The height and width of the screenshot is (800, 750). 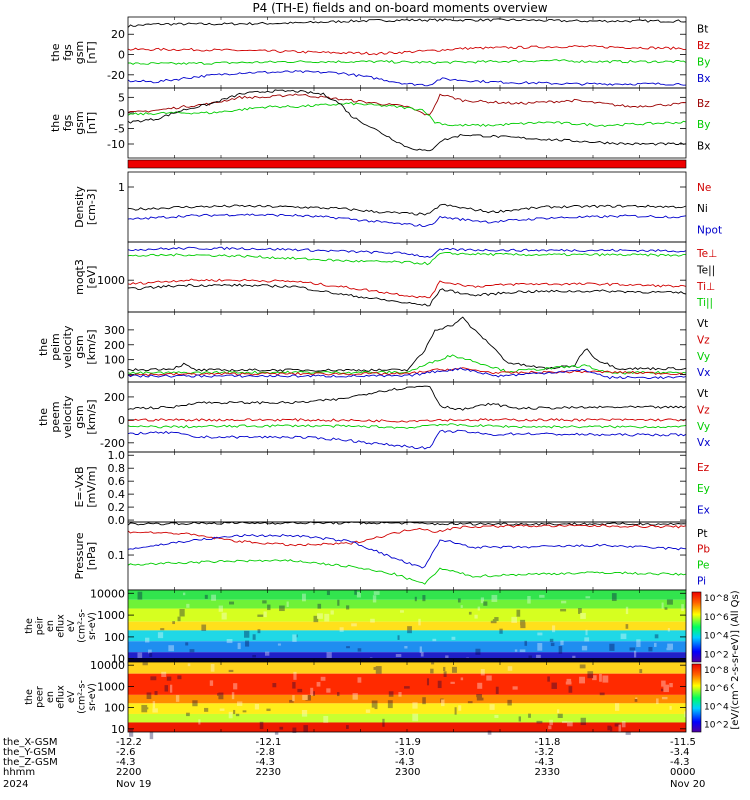 I want to click on time-axis-value: -4.3, so click(x=545, y=762).